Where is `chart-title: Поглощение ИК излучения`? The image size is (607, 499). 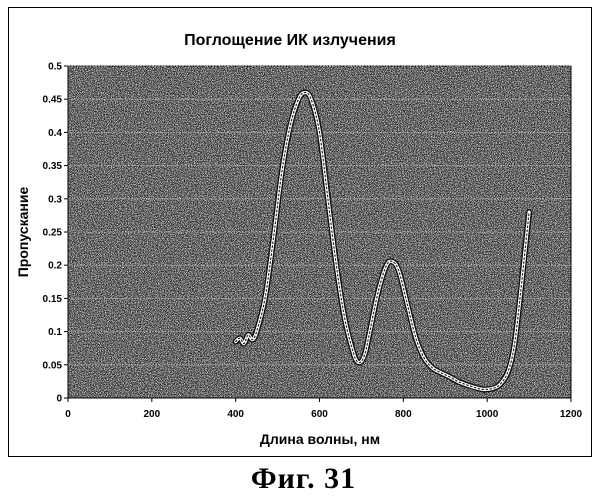 chart-title: Поглощение ИК излучения is located at coordinates (290, 40).